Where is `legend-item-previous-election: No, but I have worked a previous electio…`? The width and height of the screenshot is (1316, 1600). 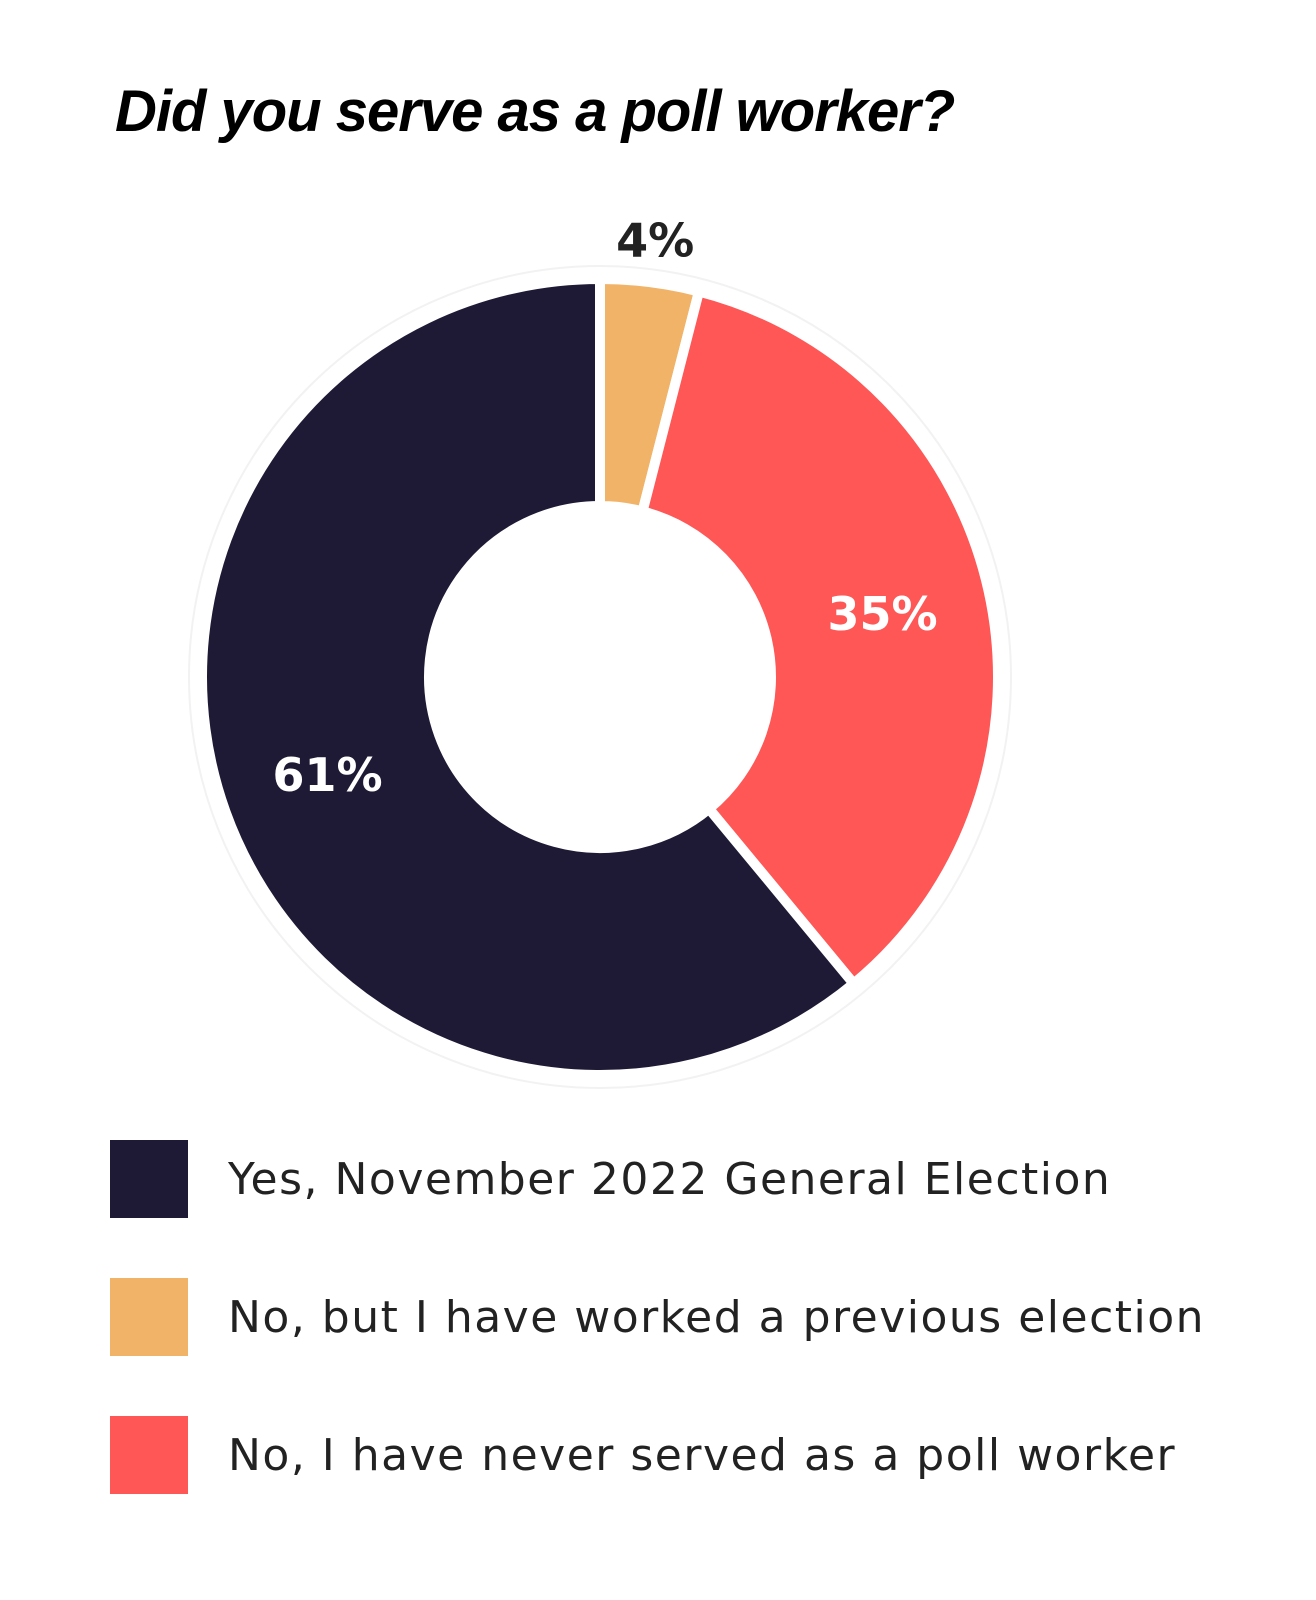
legend-item-previous-election: No, but I have worked a previous electio… is located at coordinates (657, 1317).